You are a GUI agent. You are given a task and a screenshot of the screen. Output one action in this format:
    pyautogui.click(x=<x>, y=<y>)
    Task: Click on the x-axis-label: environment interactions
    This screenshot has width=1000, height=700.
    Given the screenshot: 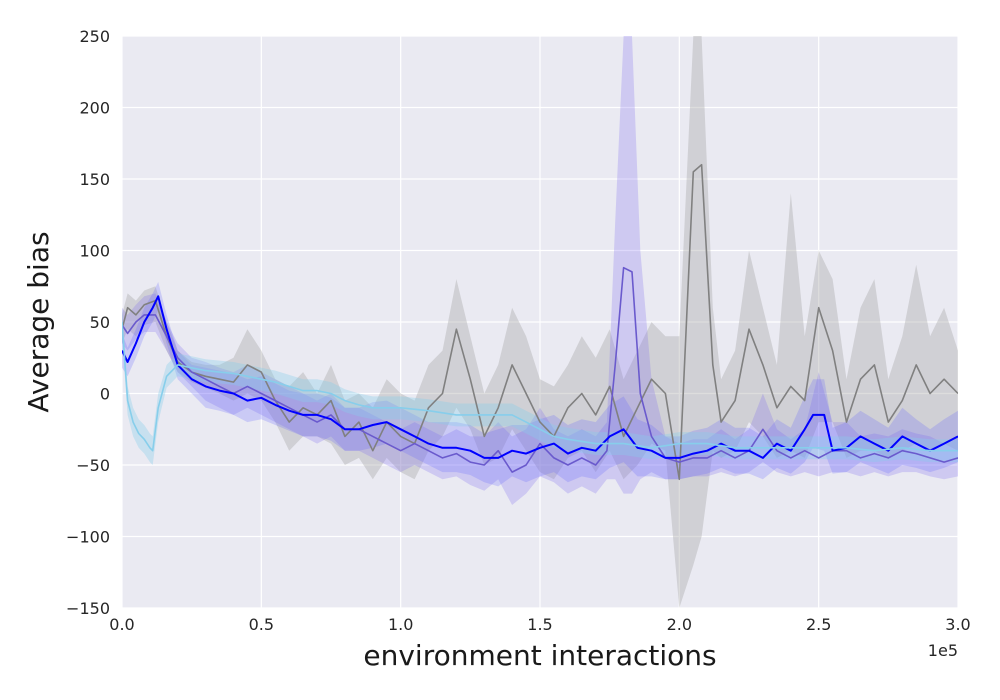 What is the action you would take?
    pyautogui.click(x=539, y=655)
    